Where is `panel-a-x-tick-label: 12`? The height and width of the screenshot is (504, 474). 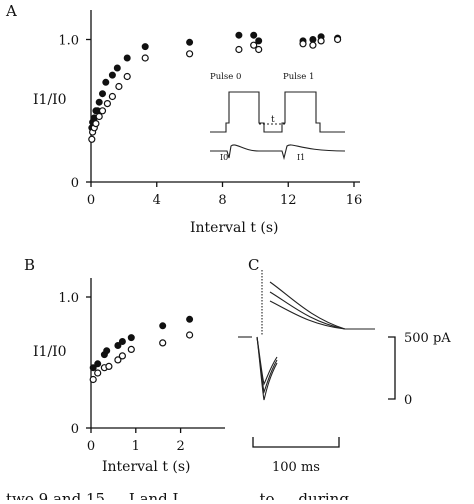 panel-a-x-tick-label: 12 is located at coordinates (288, 200).